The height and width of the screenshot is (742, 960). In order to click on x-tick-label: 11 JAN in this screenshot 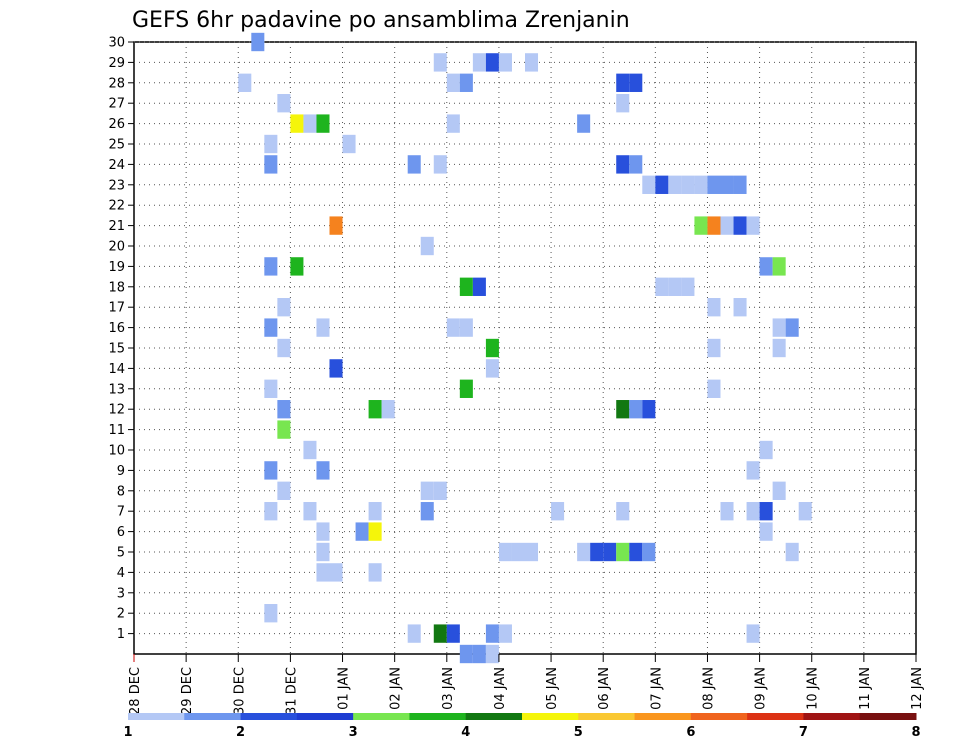, I will do `click(865, 688)`.